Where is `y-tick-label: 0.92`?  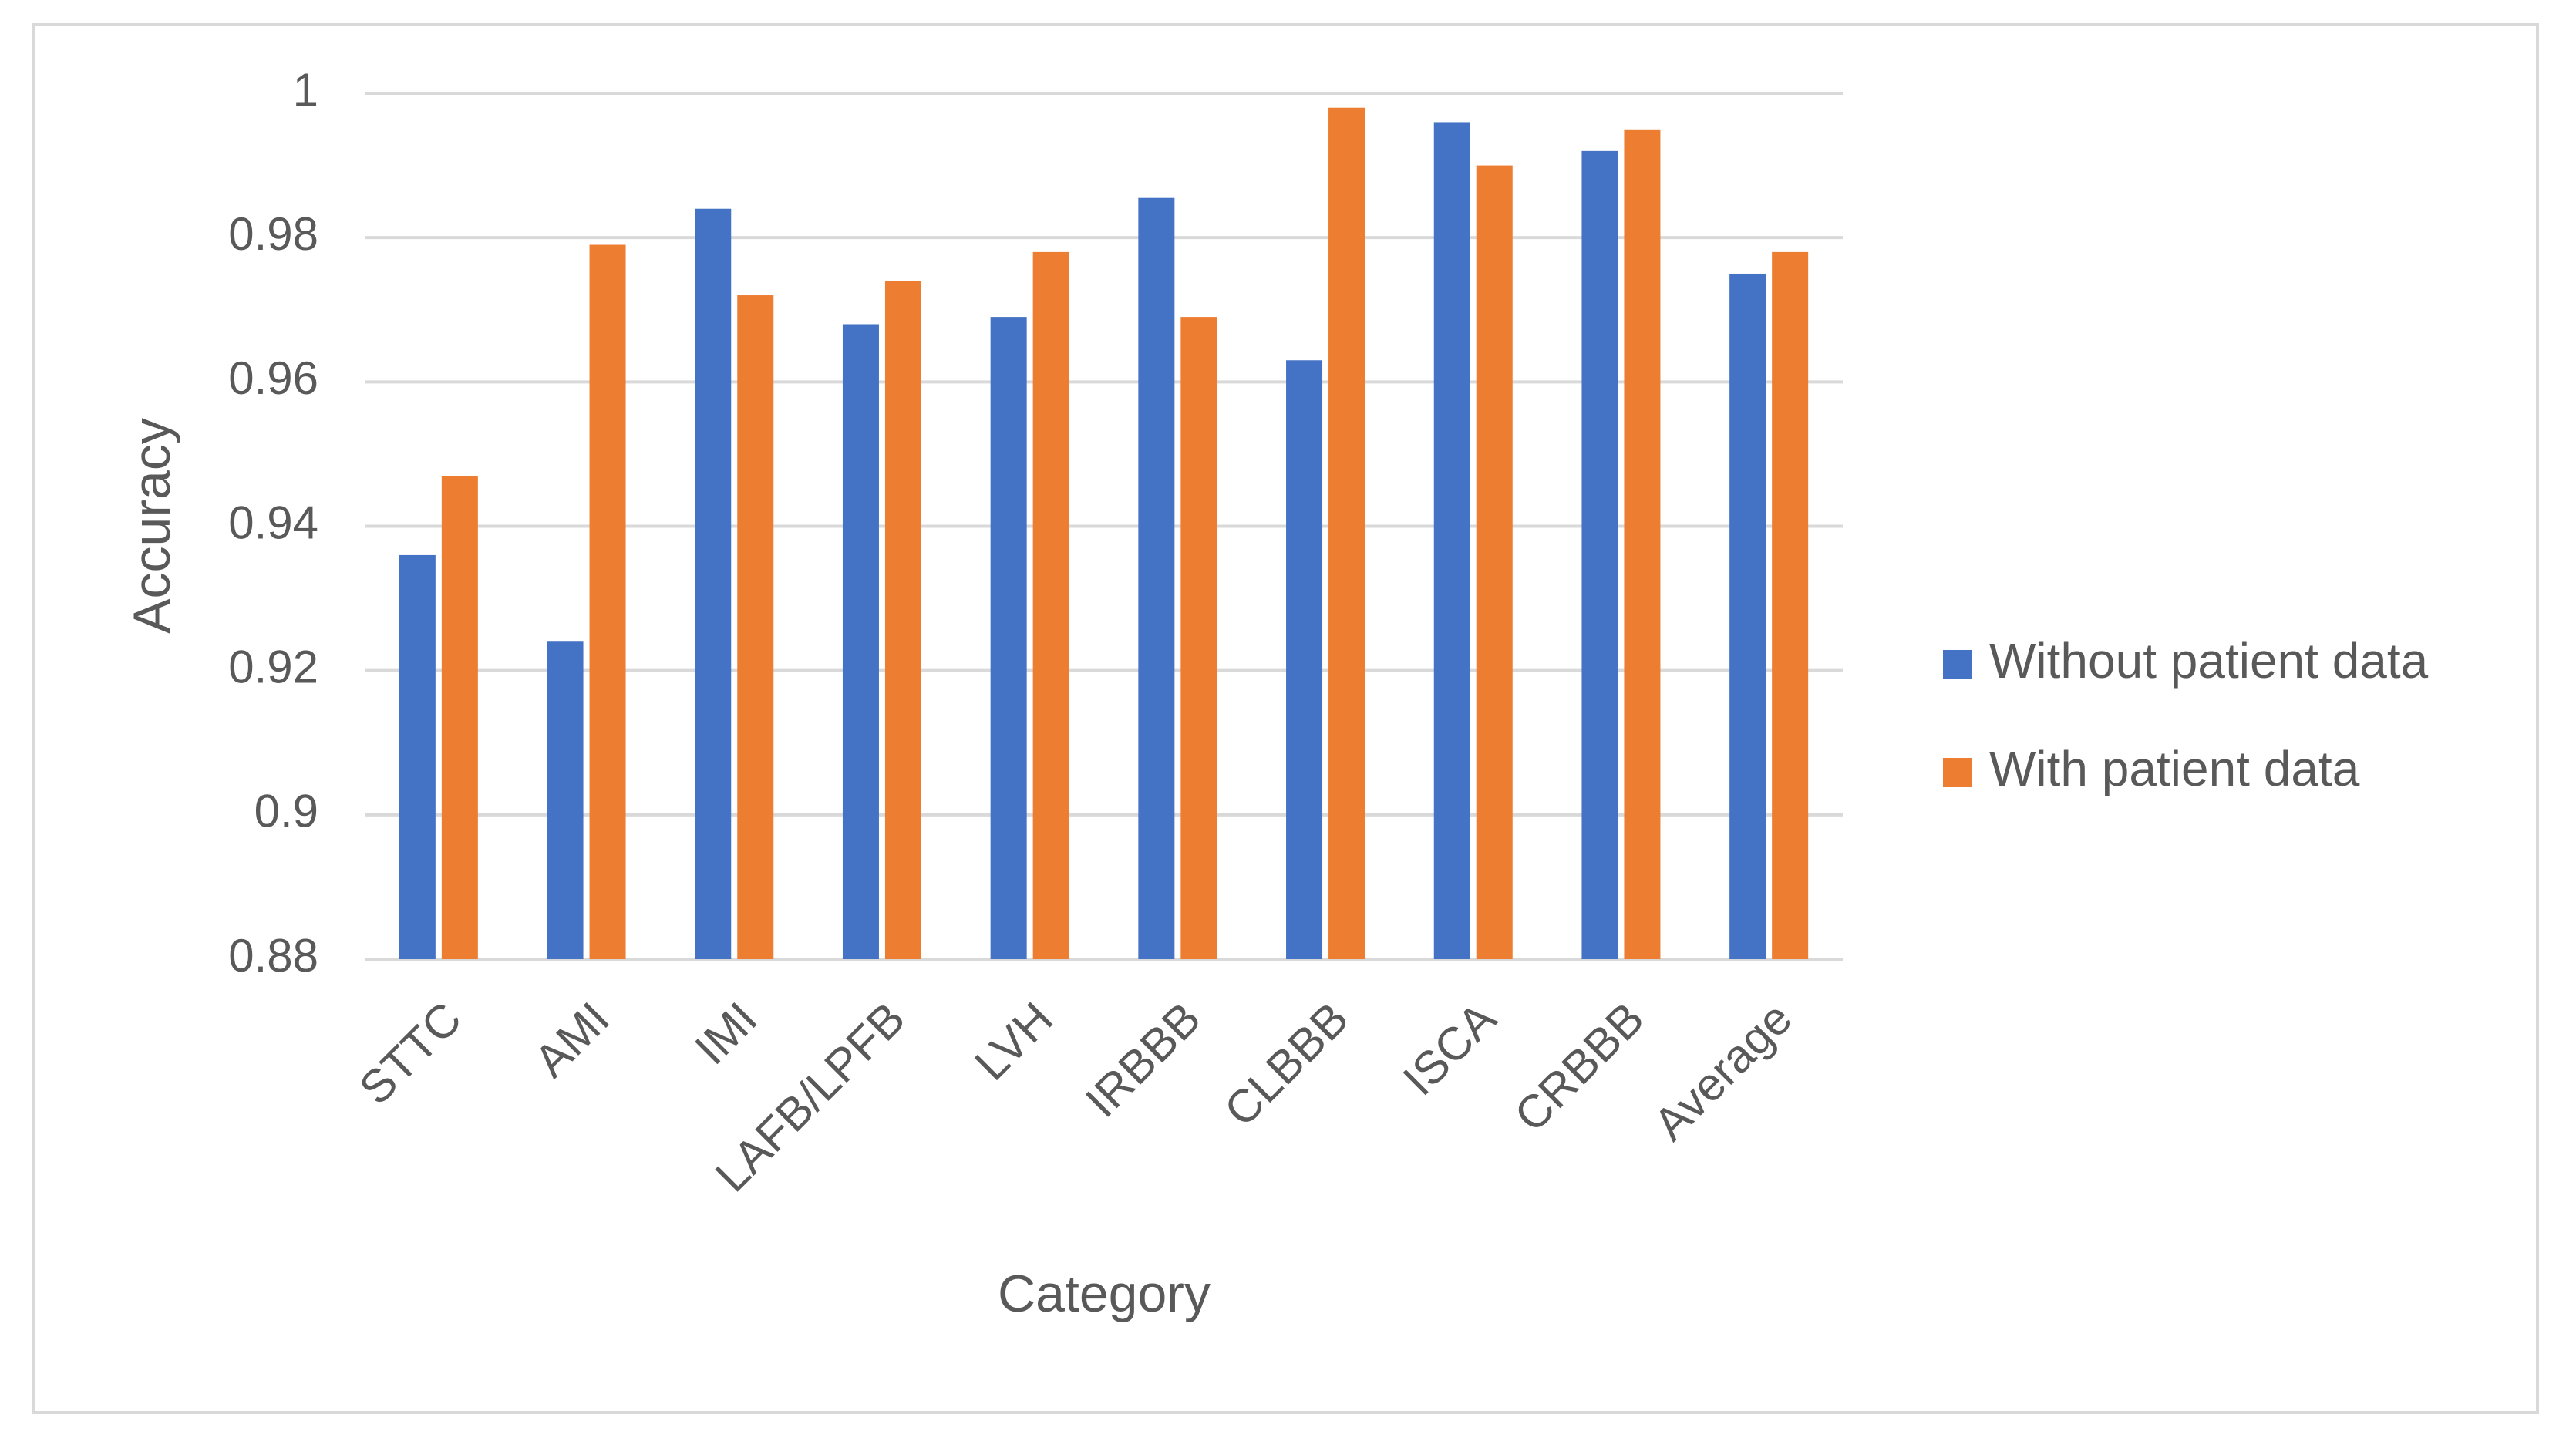 y-tick-label: 0.92 is located at coordinates (273, 667).